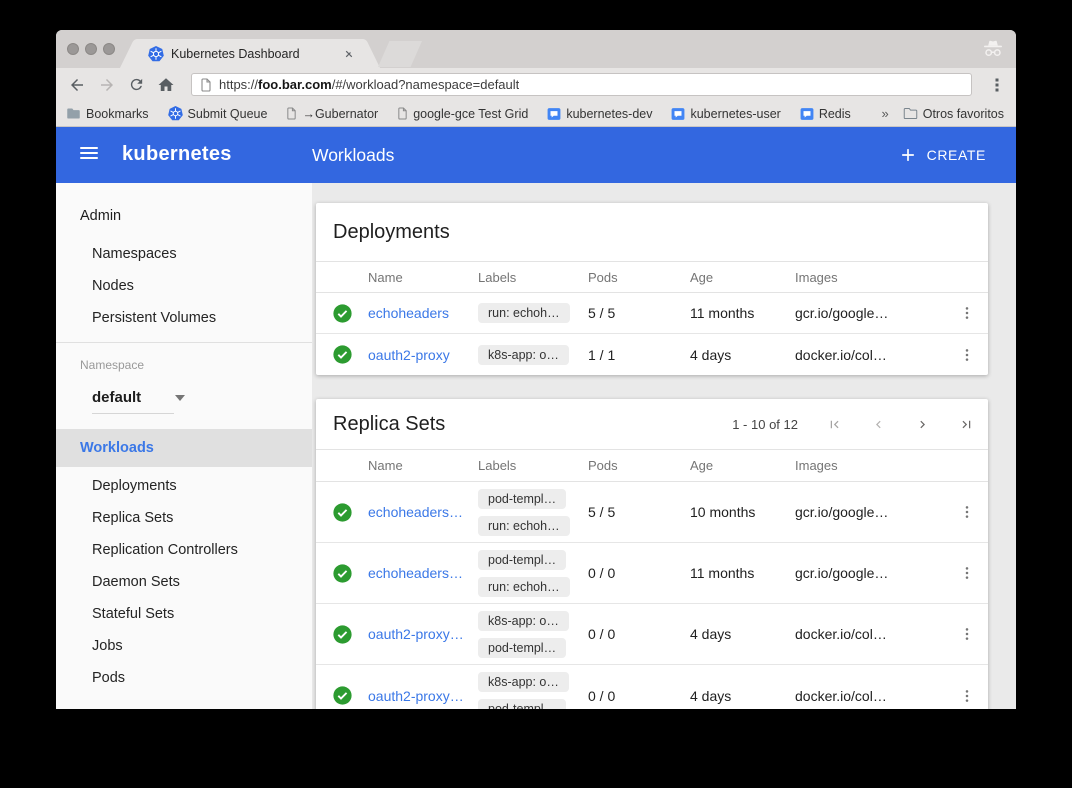 Image resolution: width=1072 pixels, height=788 pixels. I want to click on sidebar-item-workloads: Workloads, so click(184, 448).